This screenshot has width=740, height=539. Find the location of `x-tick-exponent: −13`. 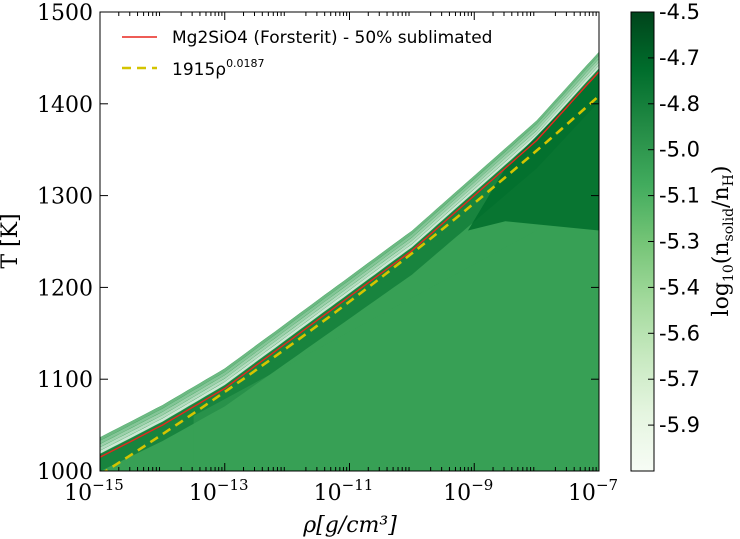

x-tick-exponent: −13 is located at coordinates (233, 485).